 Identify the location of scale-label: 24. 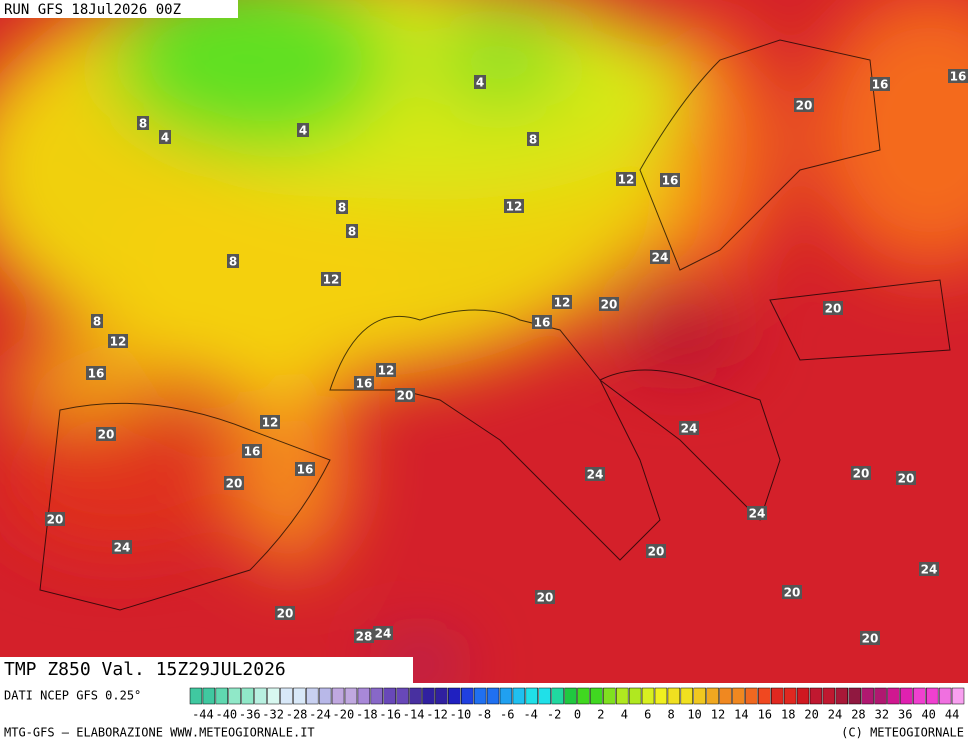
(835, 715).